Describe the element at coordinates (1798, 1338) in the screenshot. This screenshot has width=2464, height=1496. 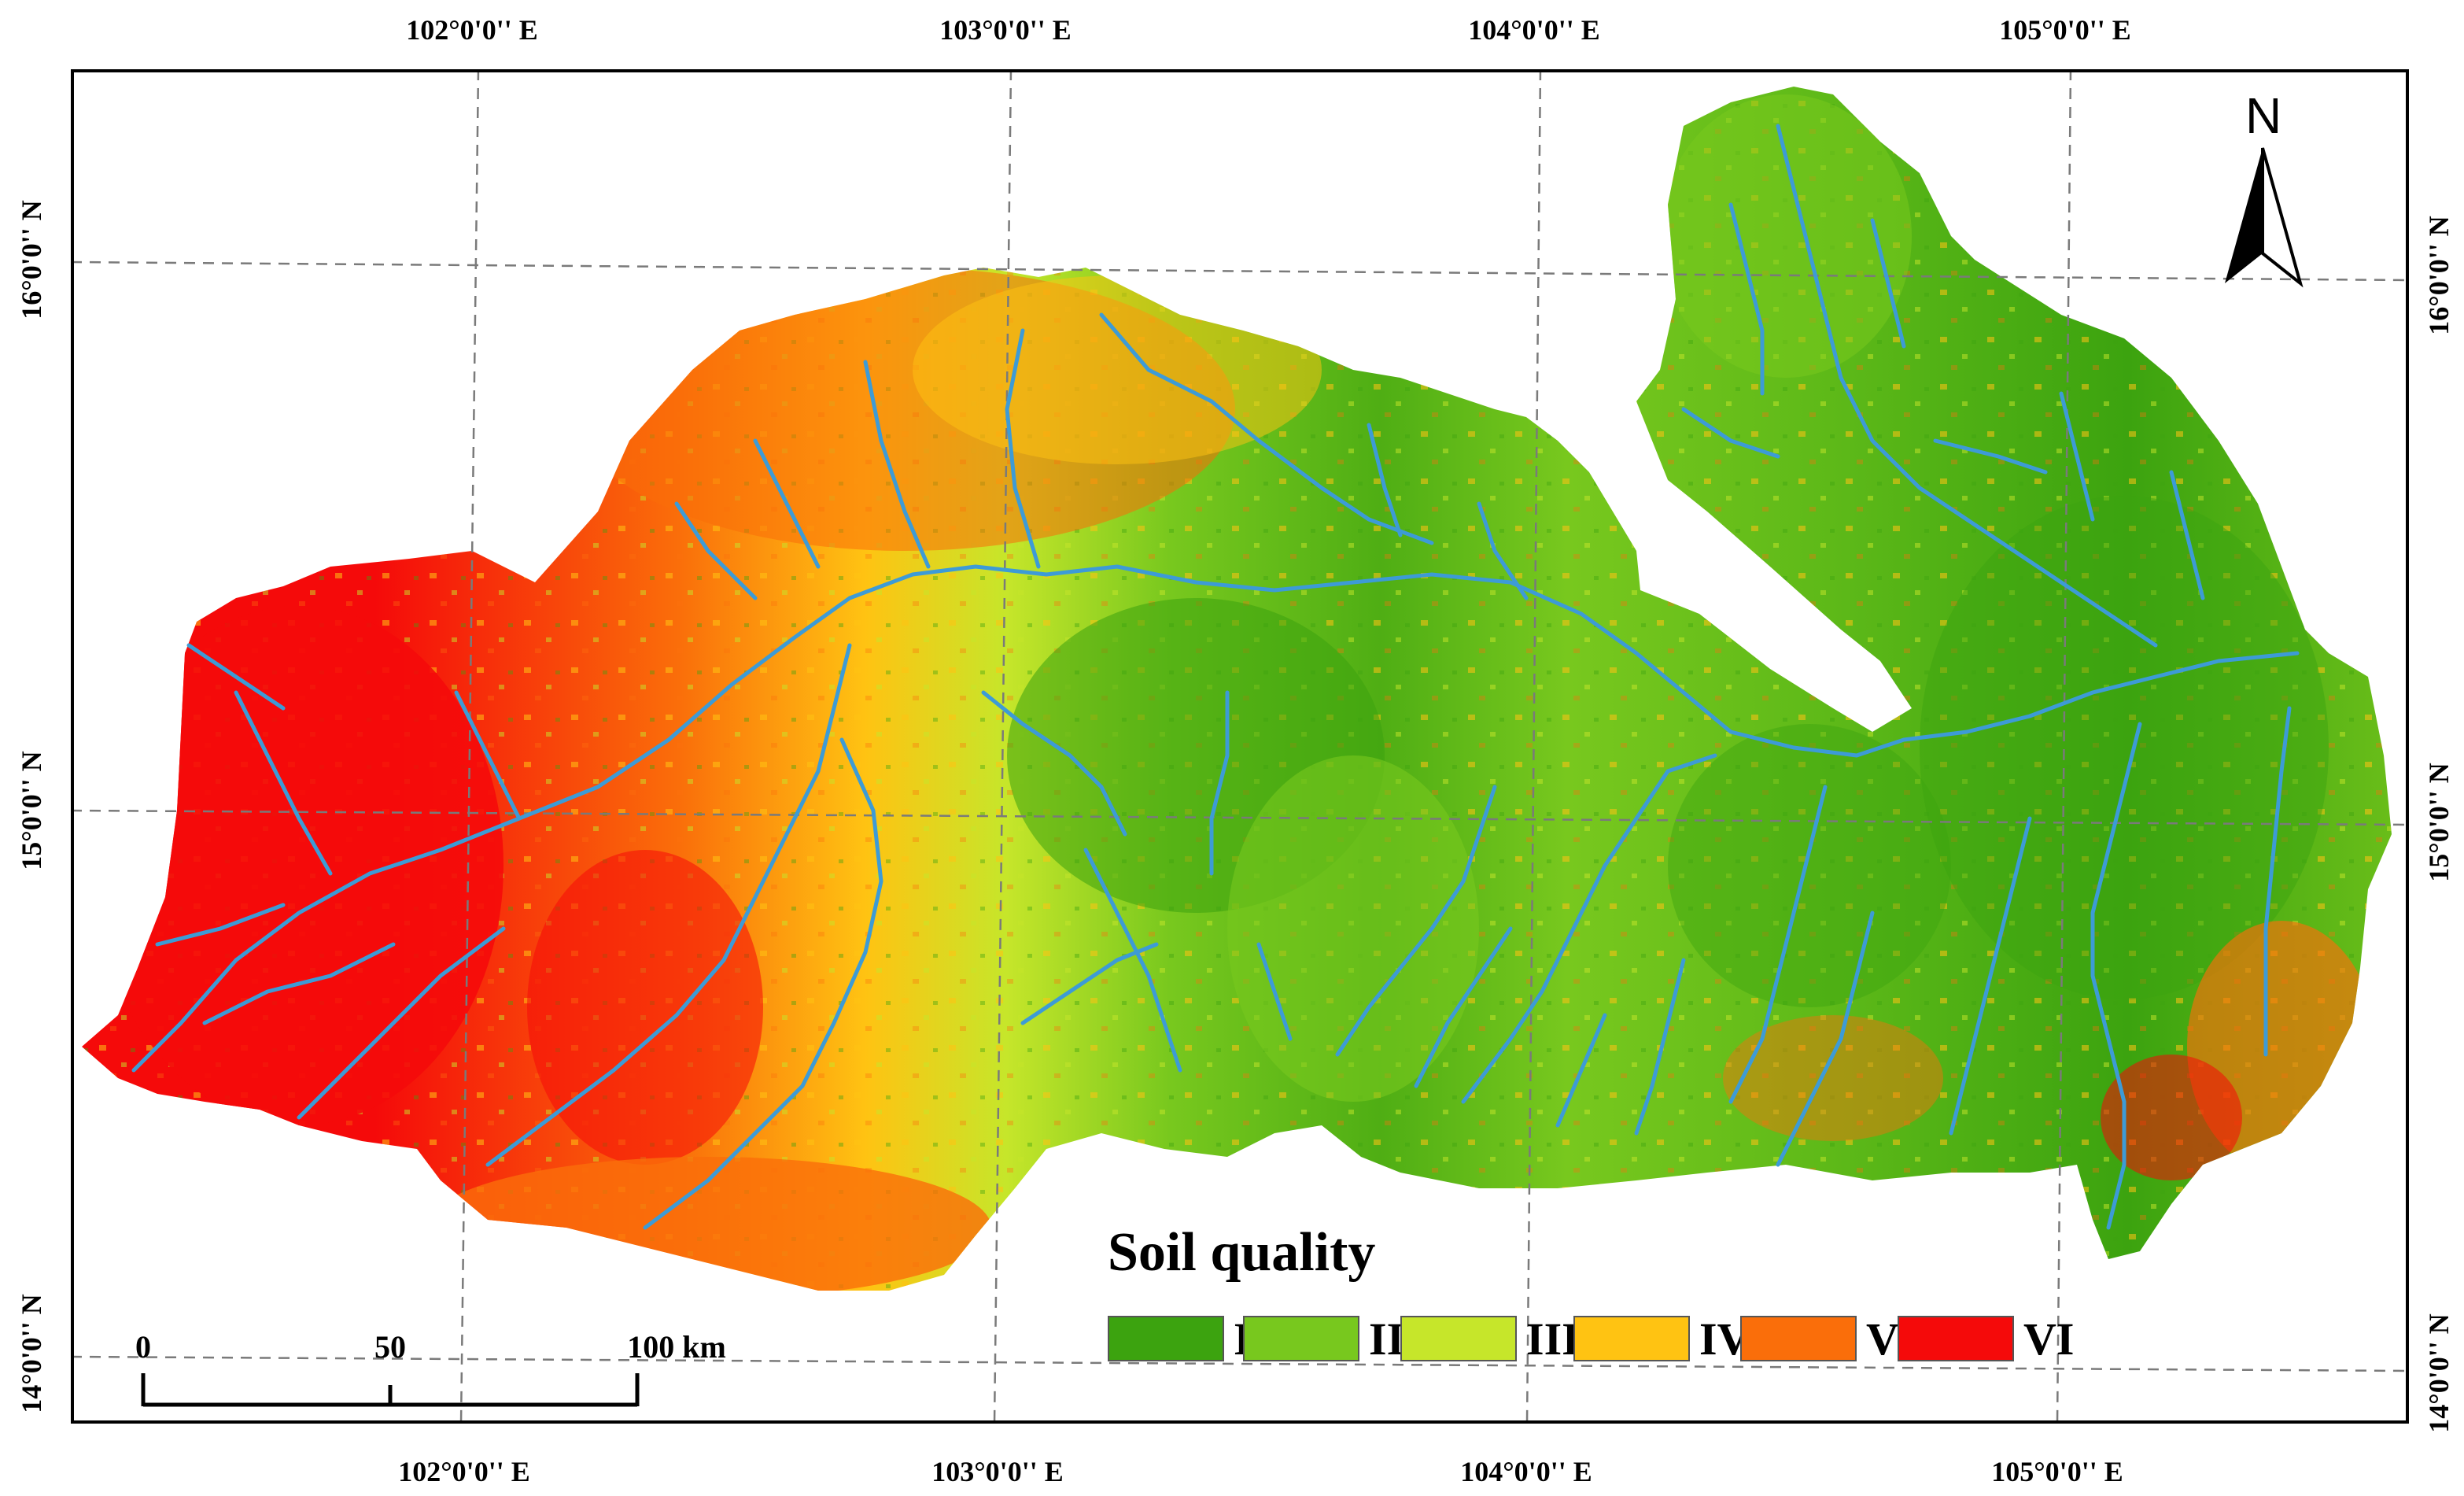
I see `legend-swatch-V` at that location.